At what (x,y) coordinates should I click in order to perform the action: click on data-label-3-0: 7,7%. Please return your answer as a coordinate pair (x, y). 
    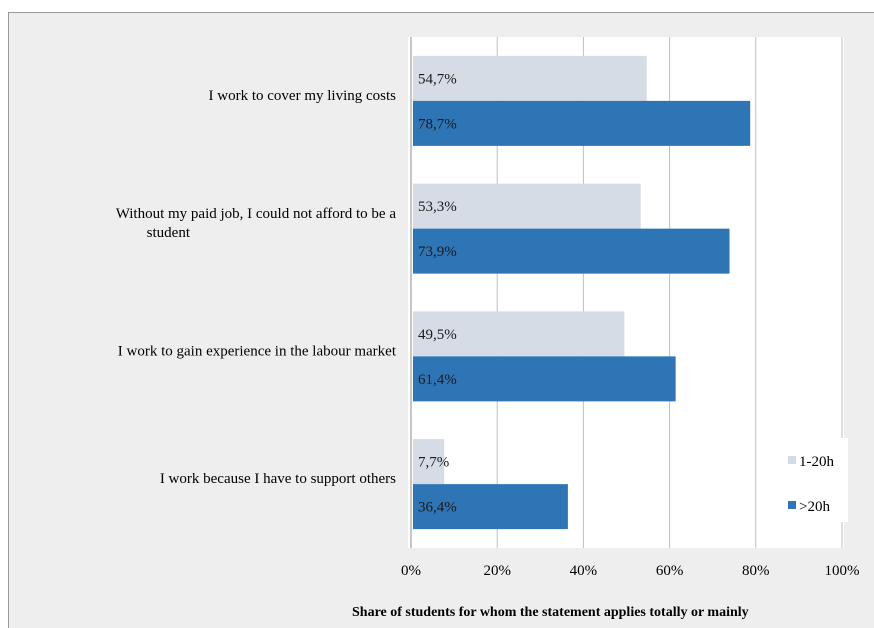
    Looking at the image, I should click on (433, 463).